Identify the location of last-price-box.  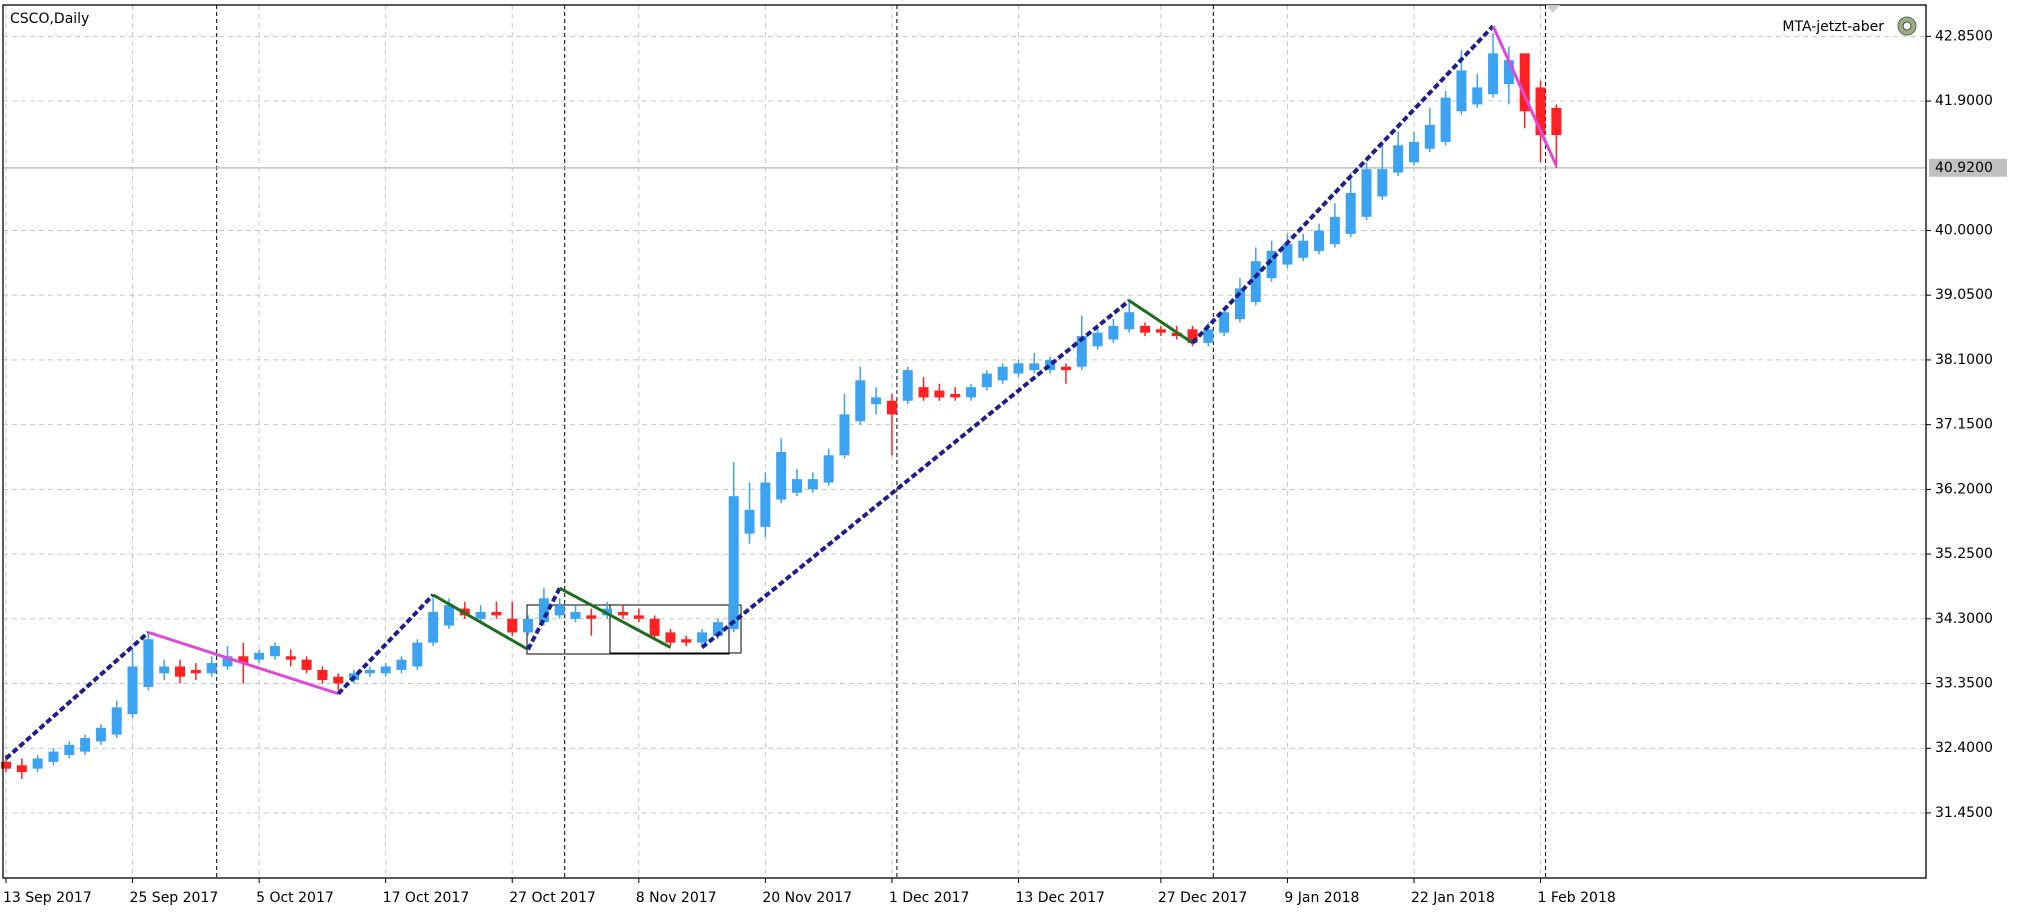
(1968, 167).